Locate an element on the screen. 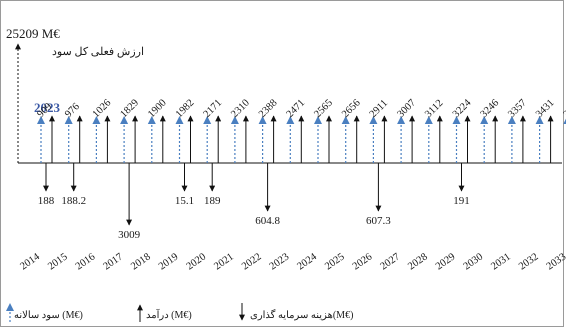 The width and height of the screenshot is (566, 329). investment-value-2014: 188 is located at coordinates (46, 201).